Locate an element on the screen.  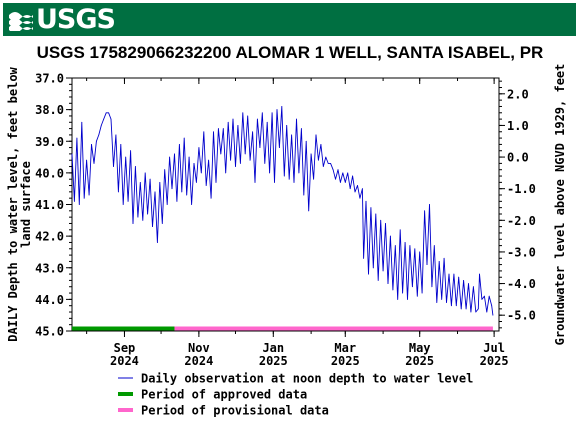
y-left-tick-label: 38.0 is located at coordinates (49, 110).